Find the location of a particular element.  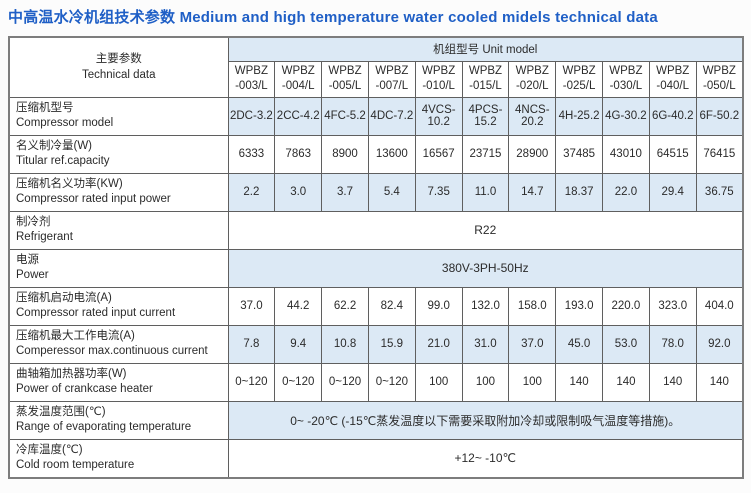

cell-value: 4PCS-15.2 is located at coordinates (485, 116).